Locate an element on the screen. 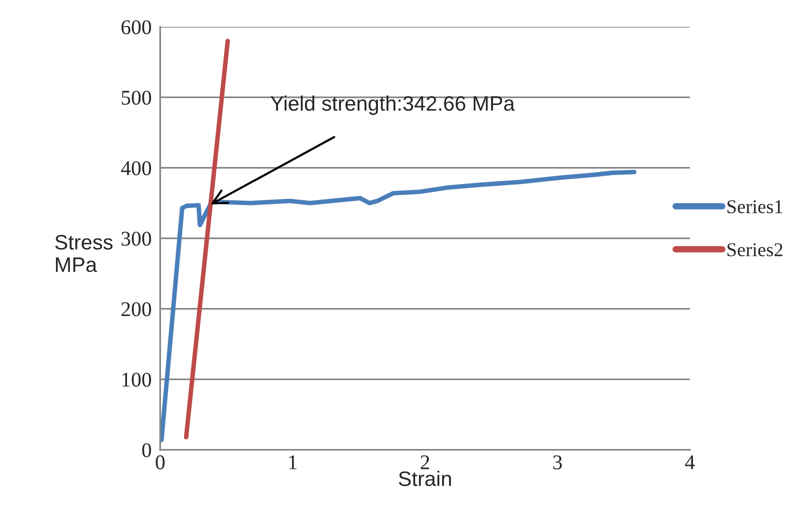  y-axis-title: Stress MPa is located at coordinates (84, 253).